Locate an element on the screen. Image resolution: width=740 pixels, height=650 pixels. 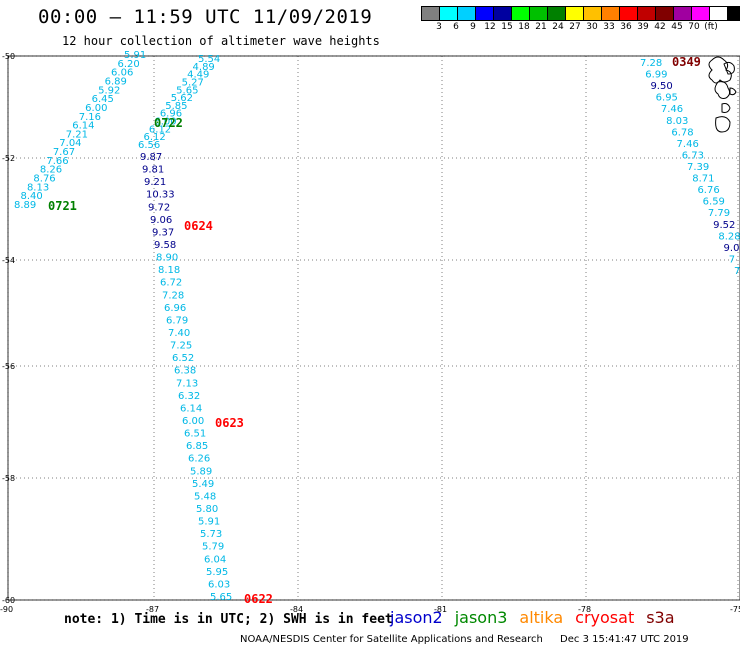
track-c-value: 6.72 is located at coordinates (171, 283).